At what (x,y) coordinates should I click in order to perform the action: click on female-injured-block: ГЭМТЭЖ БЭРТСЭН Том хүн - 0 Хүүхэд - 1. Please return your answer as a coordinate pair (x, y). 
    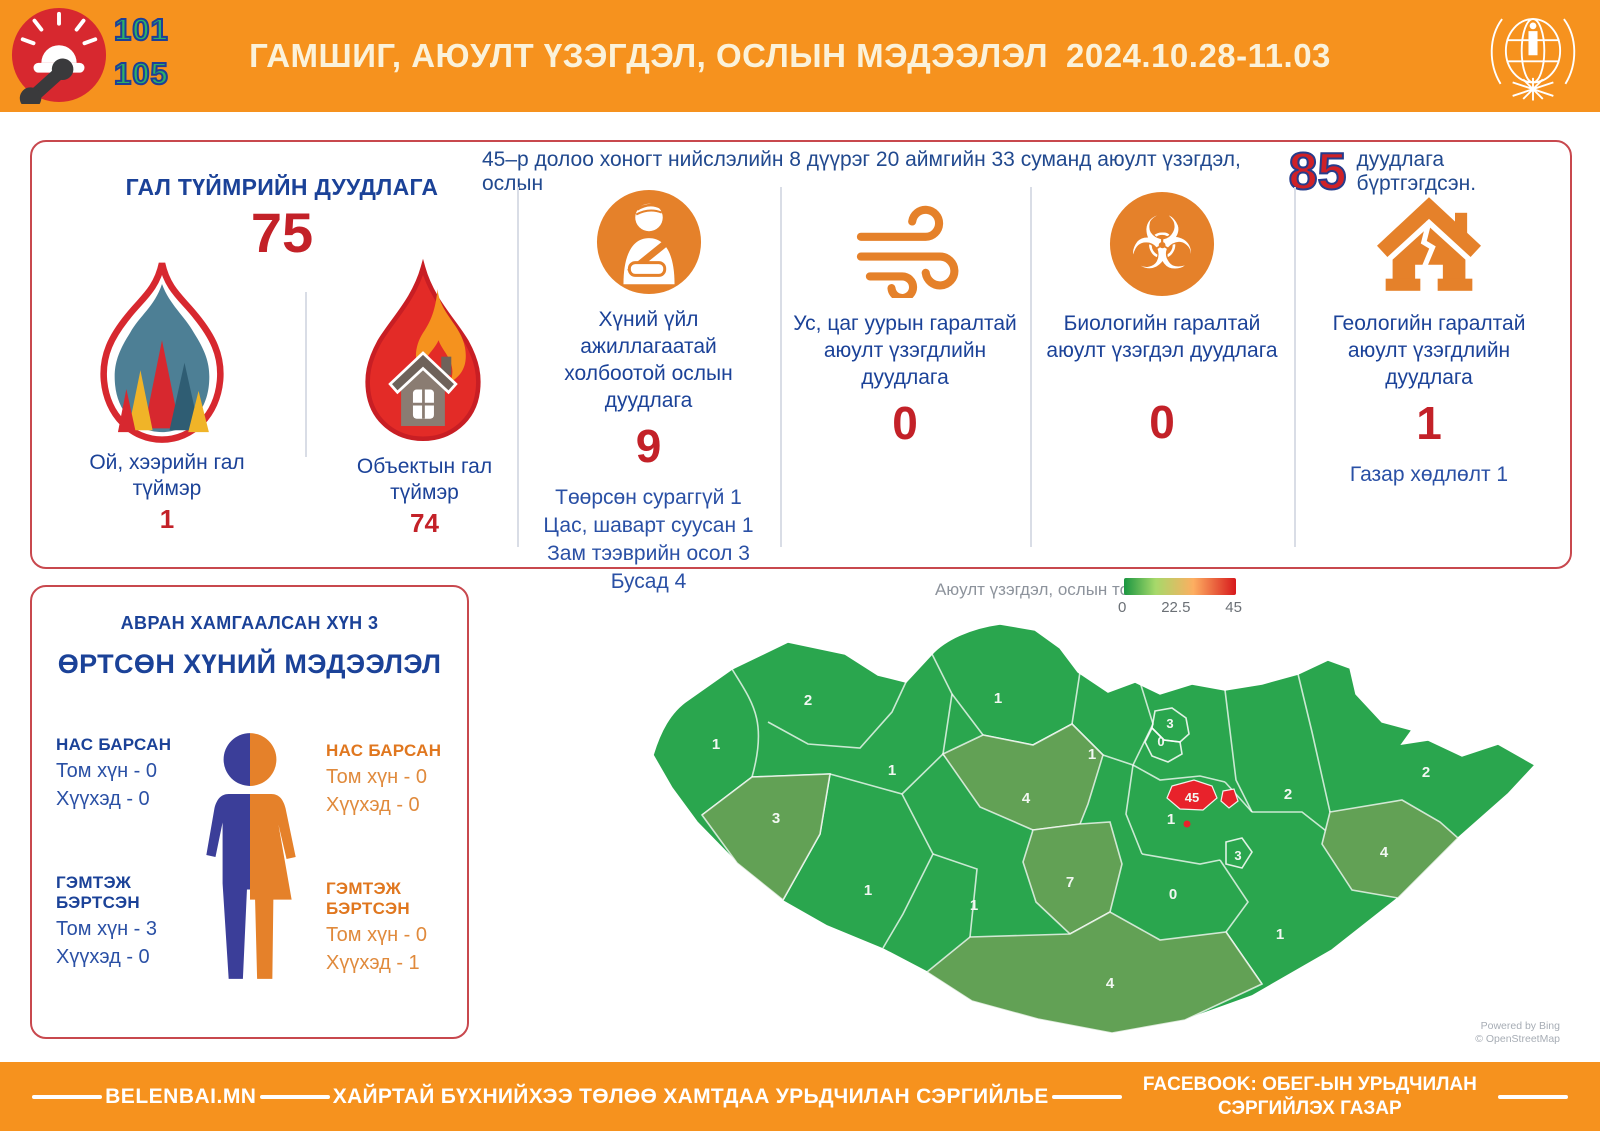
    Looking at the image, I should click on (396, 927).